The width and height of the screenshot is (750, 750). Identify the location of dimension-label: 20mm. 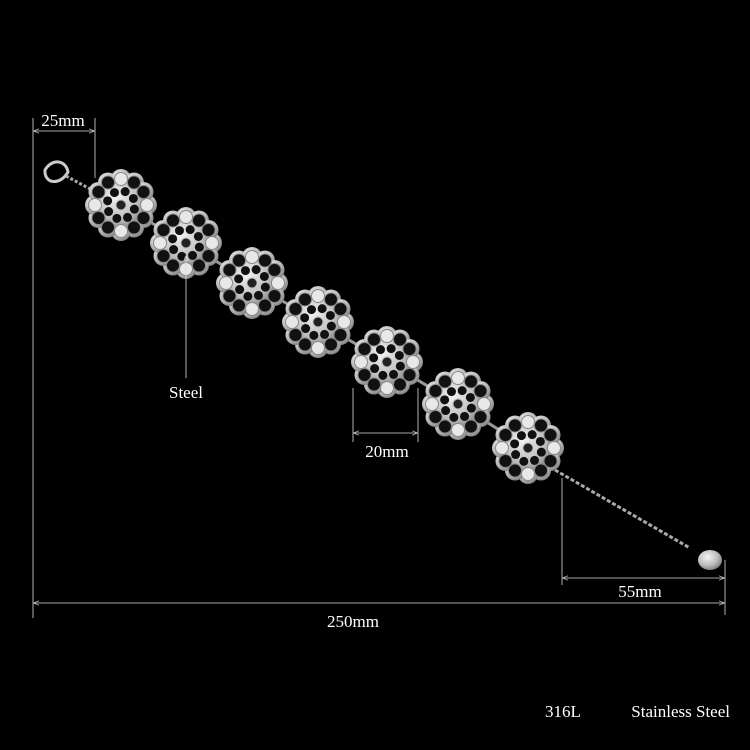
(386, 451).